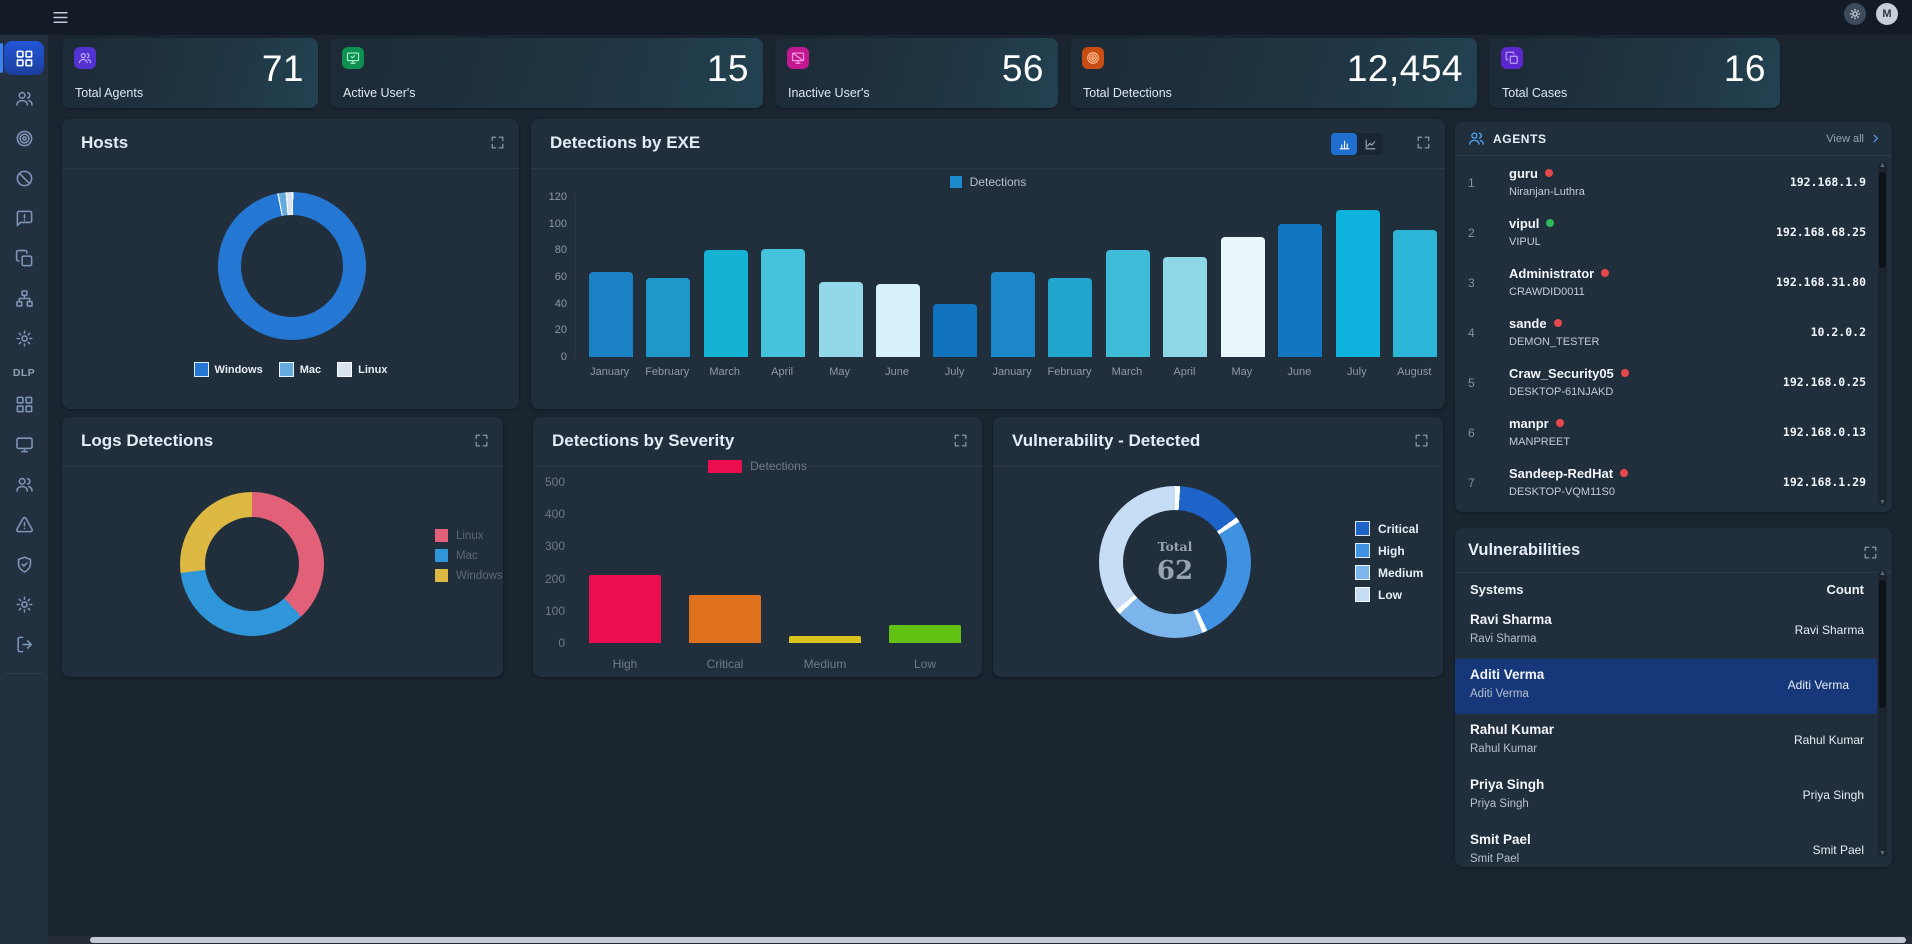 This screenshot has width=1912, height=944. What do you see at coordinates (1370, 144) in the screenshot?
I see `line-chart-icon` at bounding box center [1370, 144].